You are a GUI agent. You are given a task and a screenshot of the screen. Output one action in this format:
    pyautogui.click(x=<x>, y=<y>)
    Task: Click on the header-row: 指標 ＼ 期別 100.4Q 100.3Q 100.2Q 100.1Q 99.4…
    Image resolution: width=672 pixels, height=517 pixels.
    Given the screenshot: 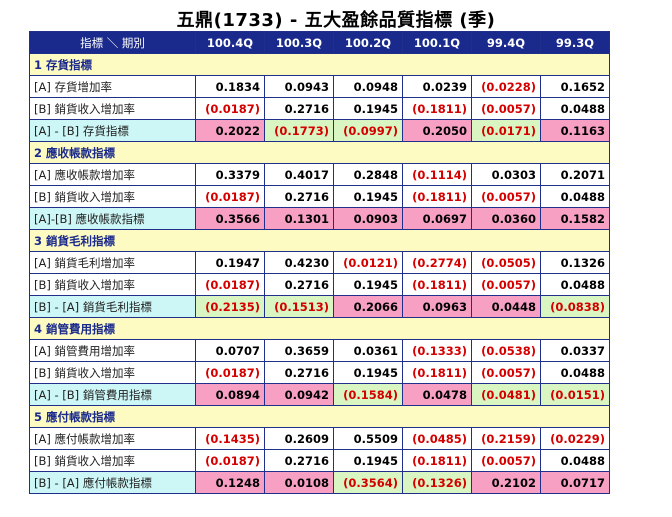 What is the action you would take?
    pyautogui.click(x=319, y=42)
    